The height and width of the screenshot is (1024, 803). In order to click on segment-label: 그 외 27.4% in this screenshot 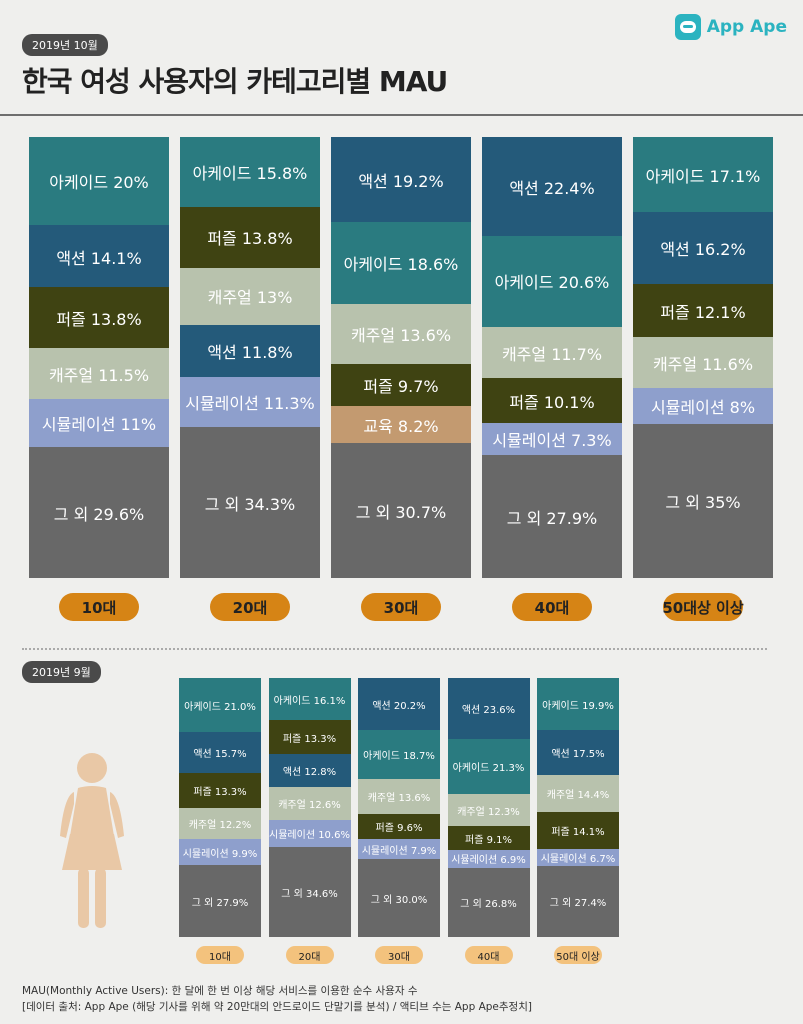, I will do `click(578, 904)`.